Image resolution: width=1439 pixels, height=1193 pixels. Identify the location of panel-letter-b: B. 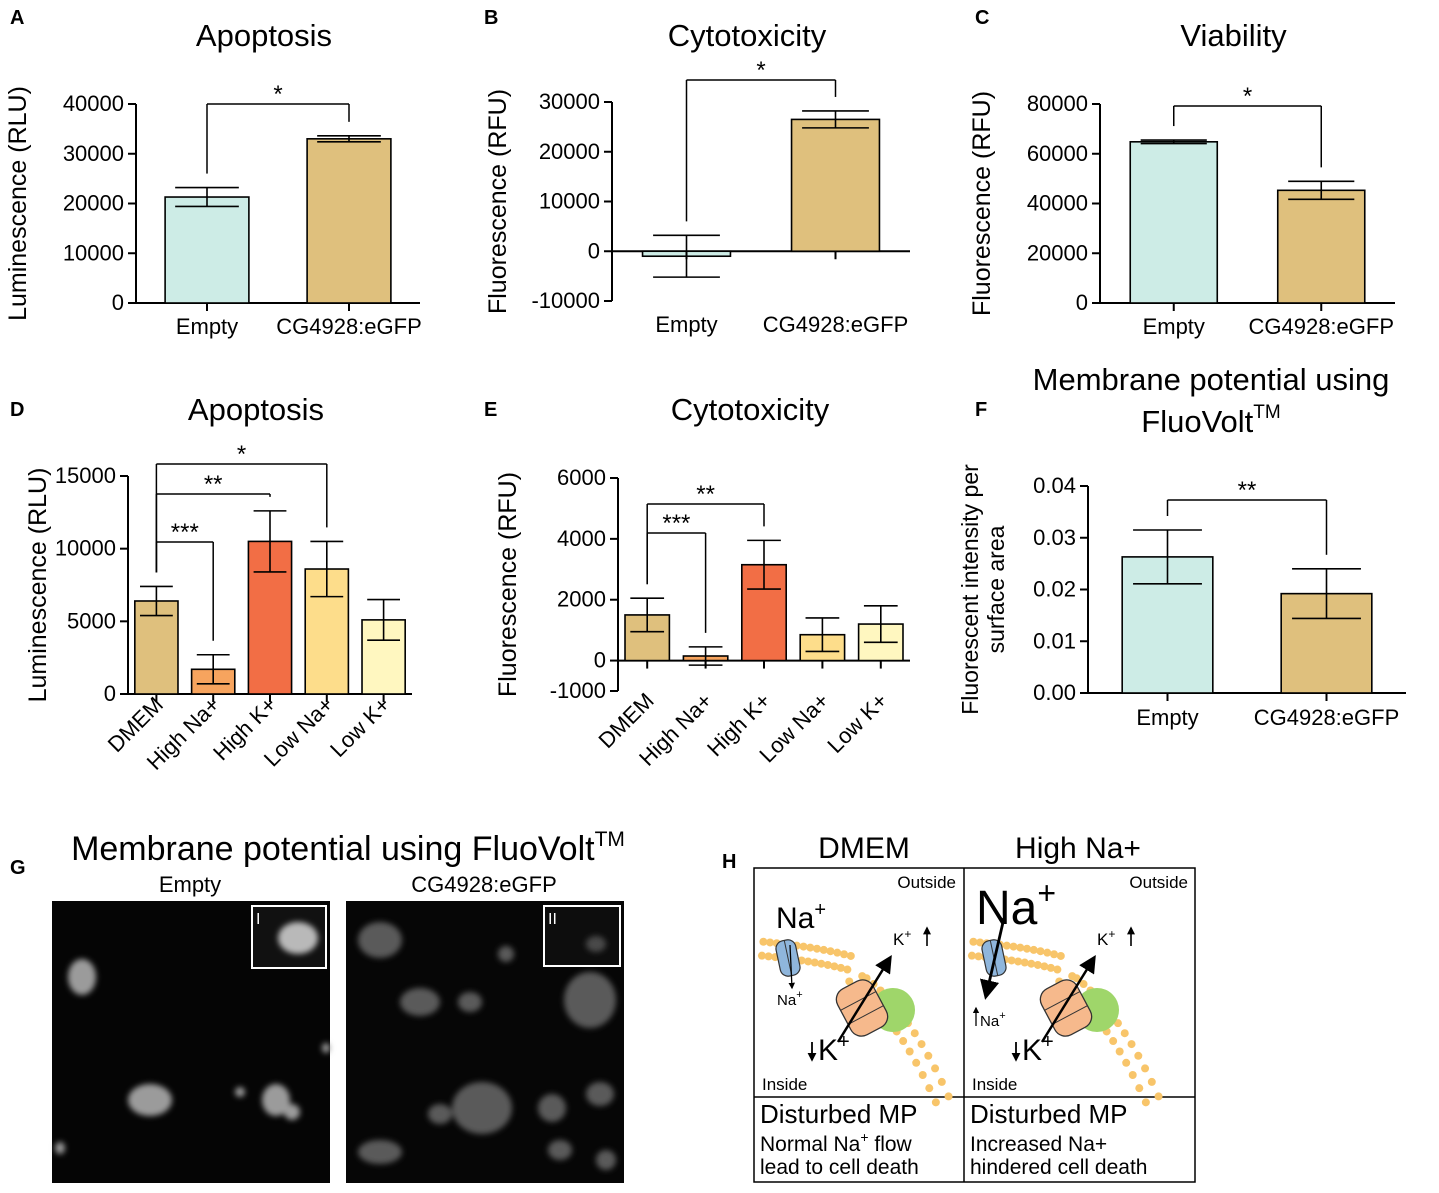
(491, 18).